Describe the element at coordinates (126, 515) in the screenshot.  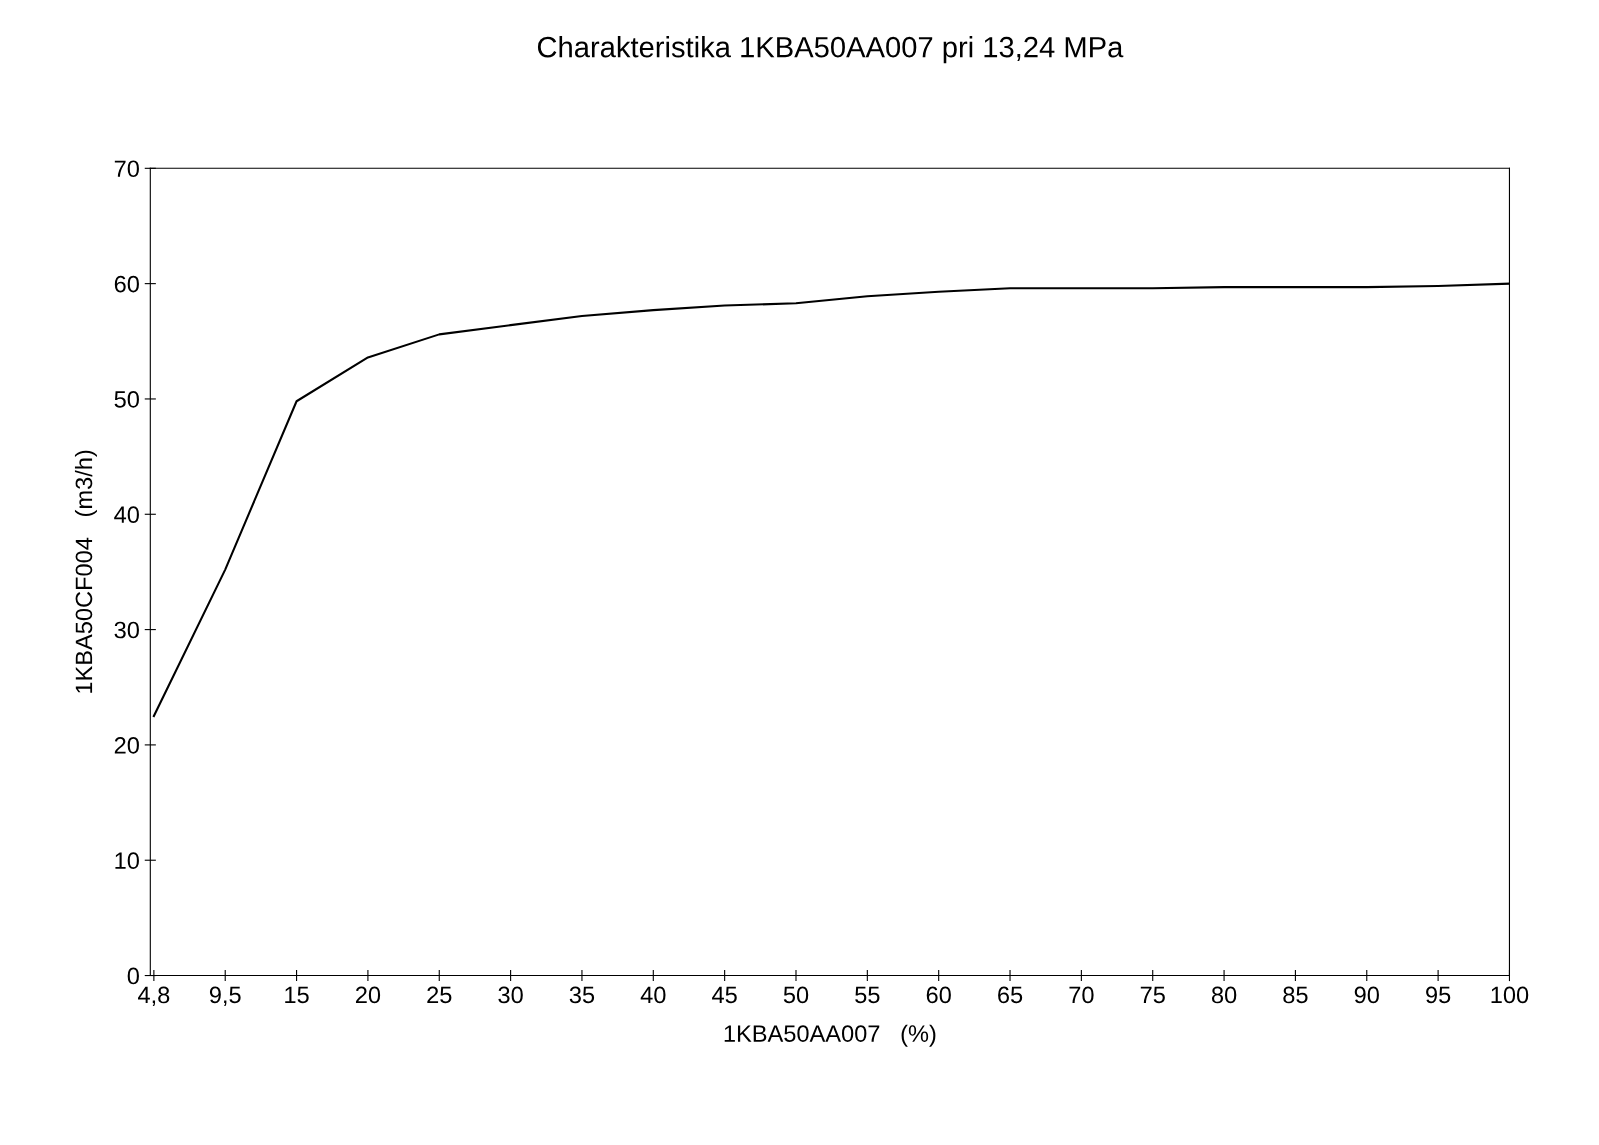
I see `y-tick-label: 40` at that location.